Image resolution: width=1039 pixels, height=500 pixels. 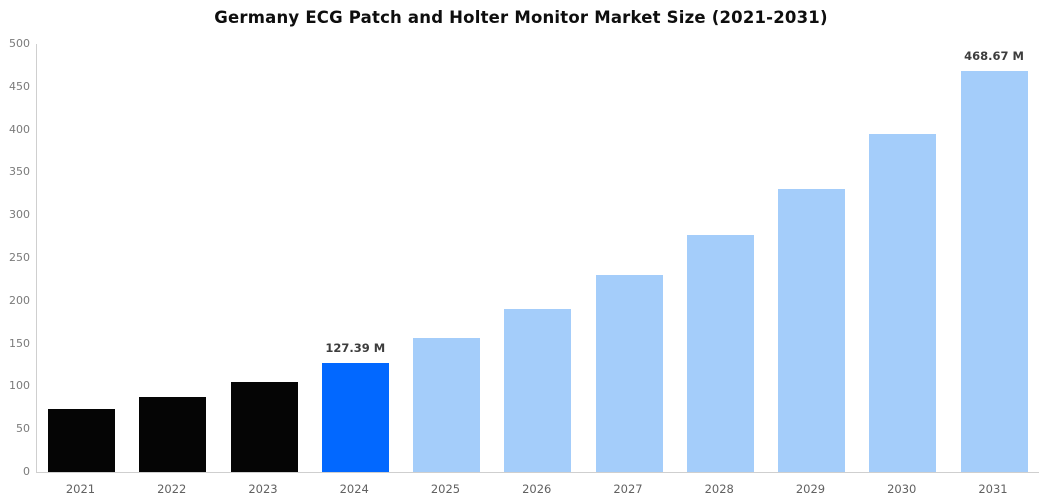 What do you see at coordinates (537, 489) in the screenshot?
I see `x-tick-label-2026: 2026` at bounding box center [537, 489].